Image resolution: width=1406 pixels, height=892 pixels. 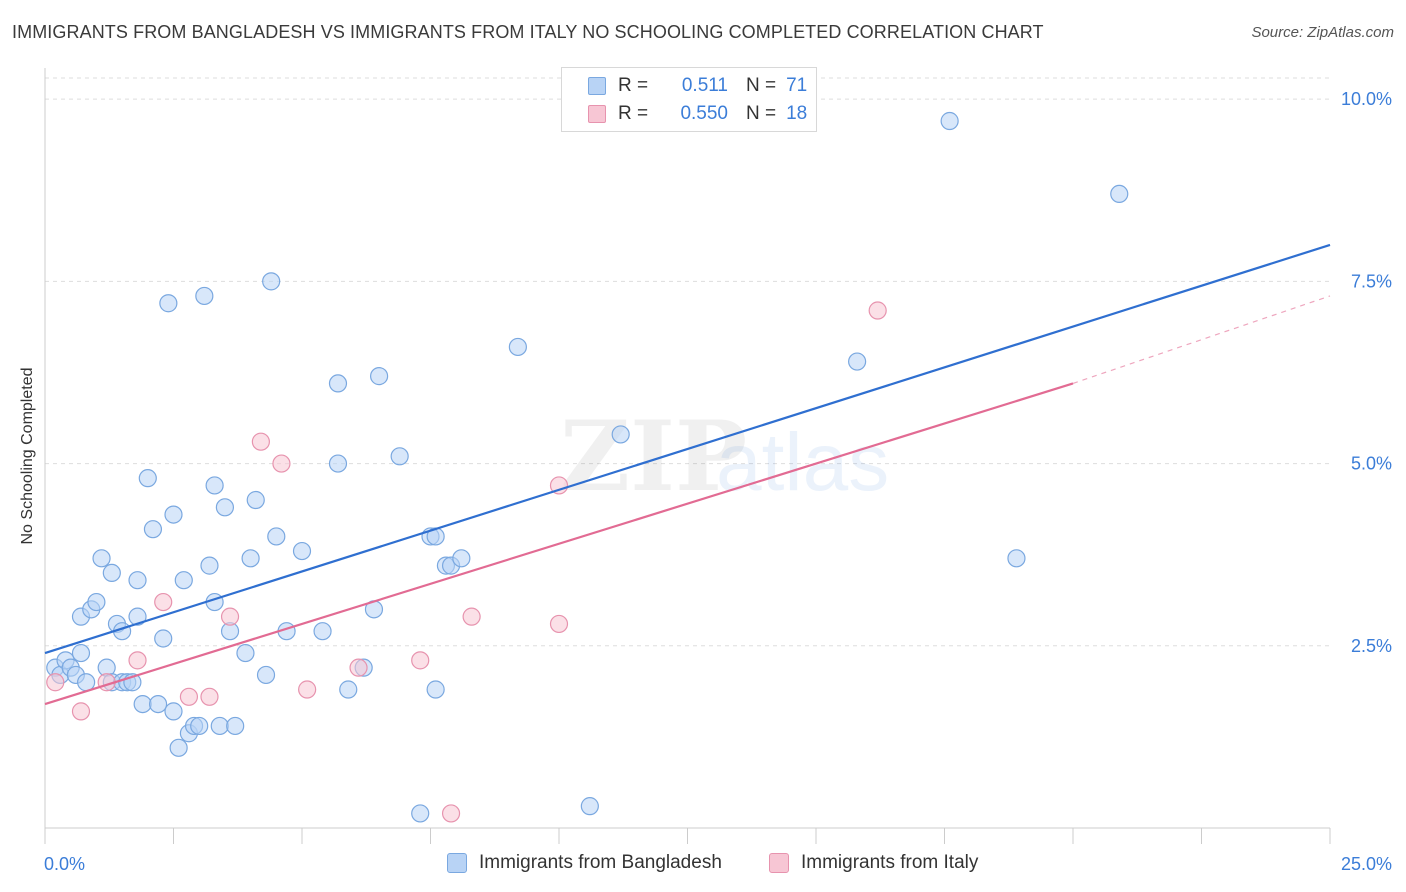 What do you see at coordinates (704, 85) in the screenshot?
I see `legend-r-value: 0.511` at bounding box center [704, 85].